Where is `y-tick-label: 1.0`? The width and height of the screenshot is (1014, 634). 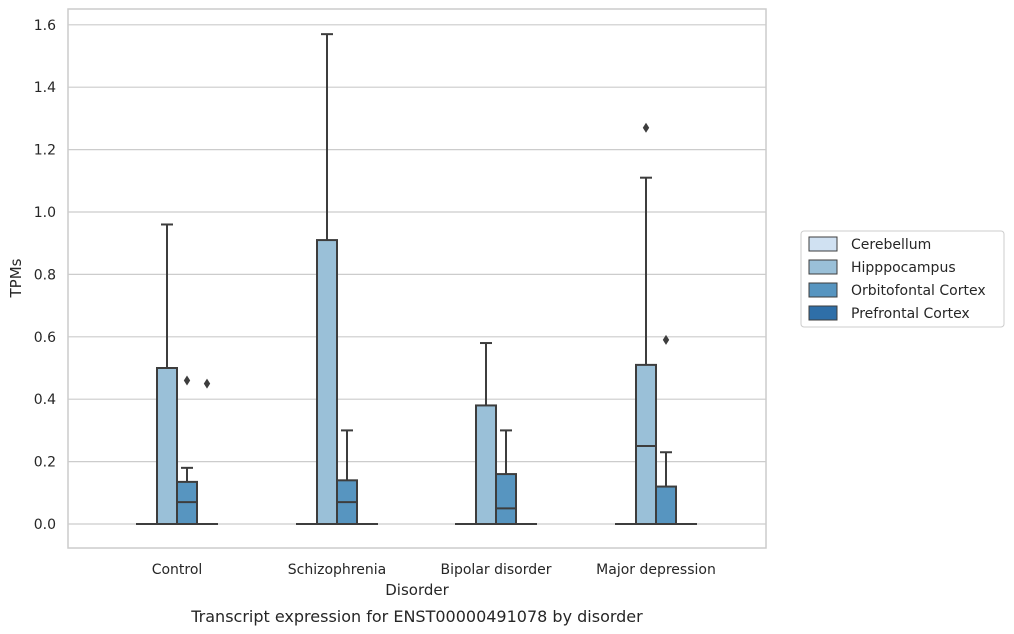
y-tick-label: 1.0 is located at coordinates (45, 213).